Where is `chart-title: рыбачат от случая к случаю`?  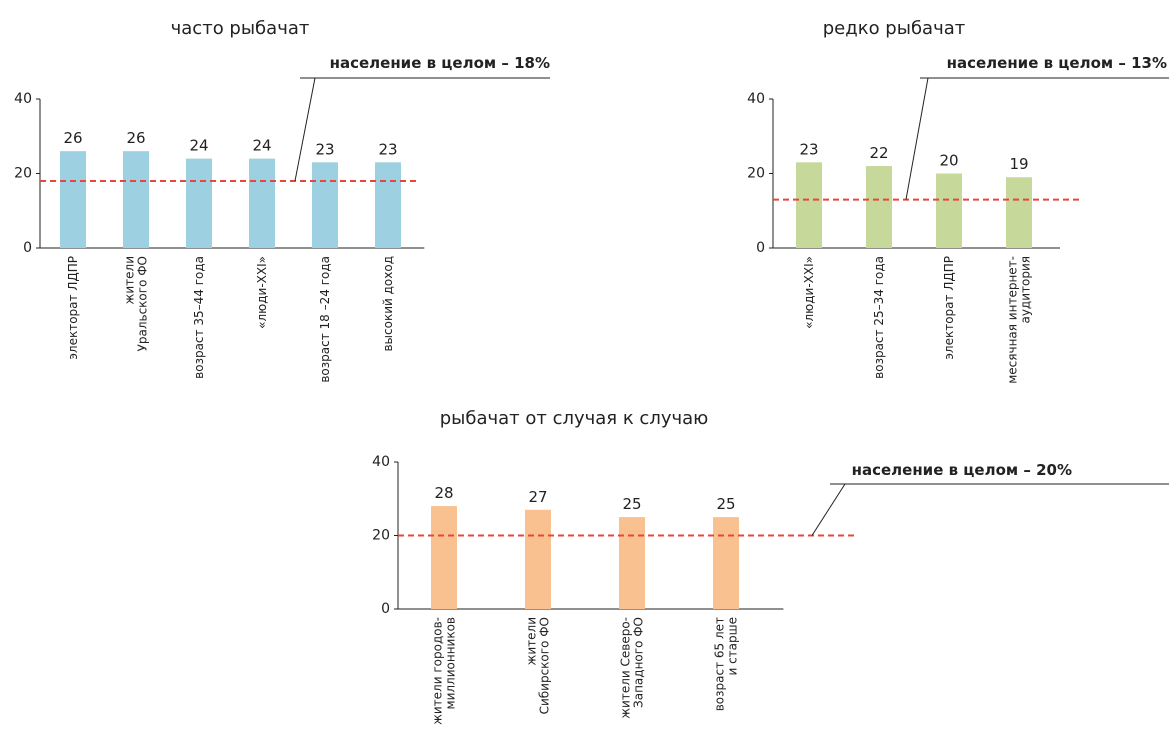 chart-title: рыбачат от случая к случаю is located at coordinates (574, 418).